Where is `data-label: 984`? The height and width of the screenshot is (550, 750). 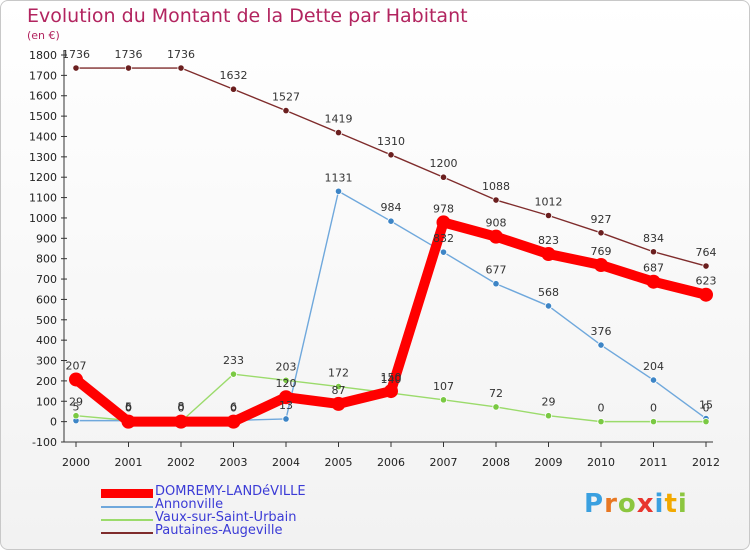
data-label: 984 is located at coordinates (391, 207).